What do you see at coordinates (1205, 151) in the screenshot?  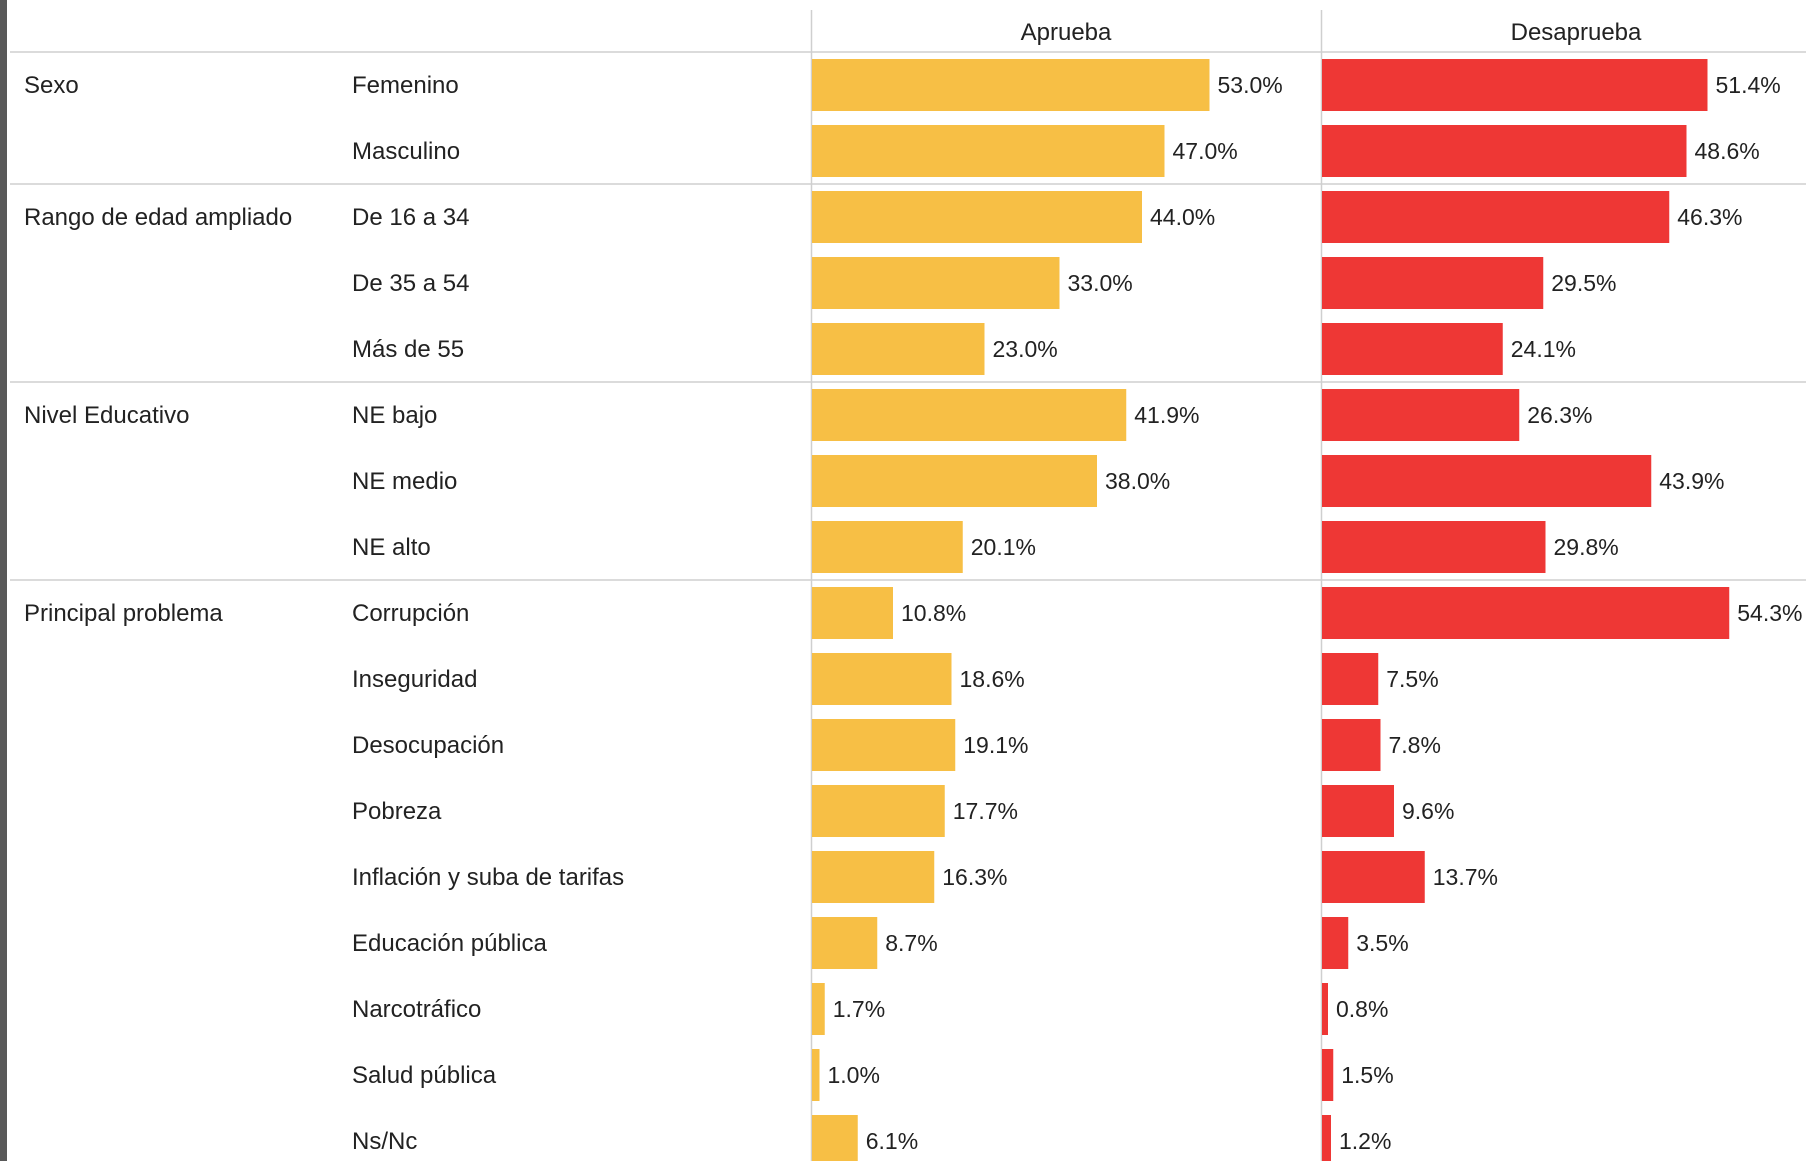 I see `value-label-aprueba: 47.0%` at bounding box center [1205, 151].